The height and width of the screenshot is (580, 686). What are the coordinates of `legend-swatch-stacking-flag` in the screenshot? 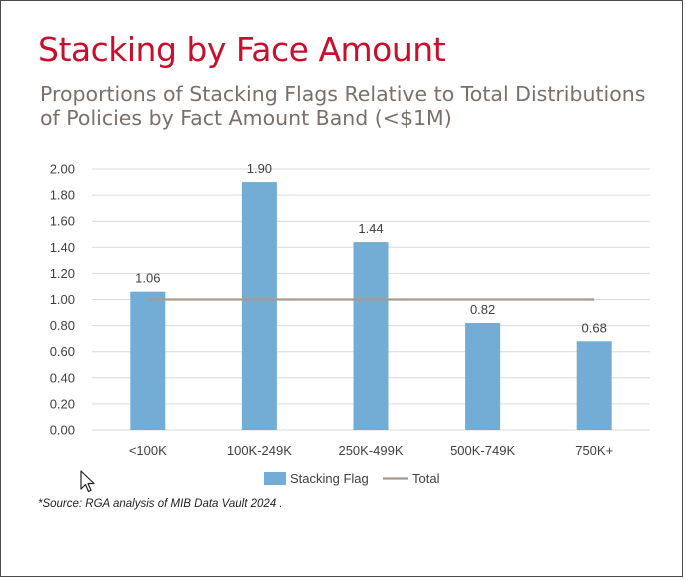 It's located at (275, 478).